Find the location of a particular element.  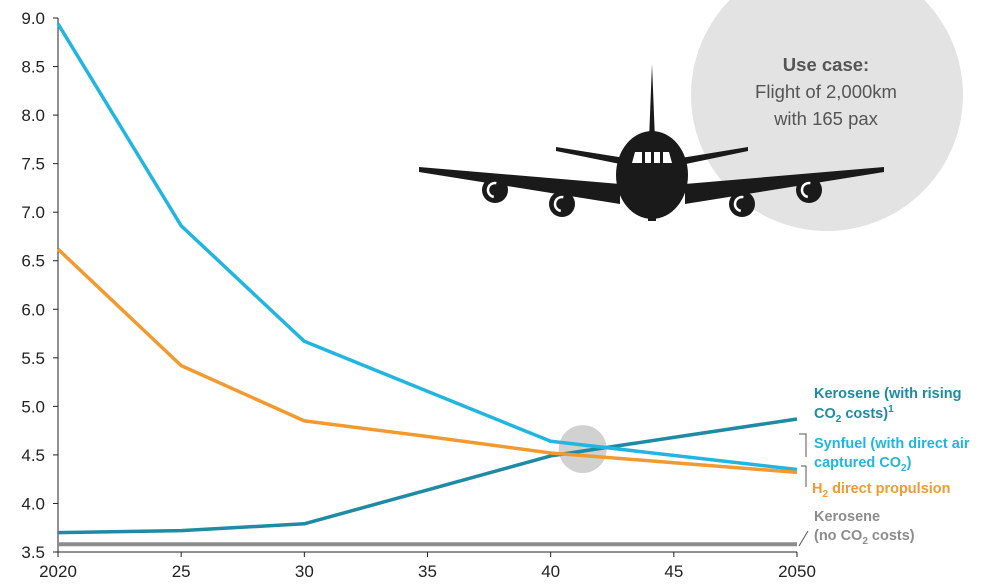

engine-inner-left is located at coordinates (562, 204).